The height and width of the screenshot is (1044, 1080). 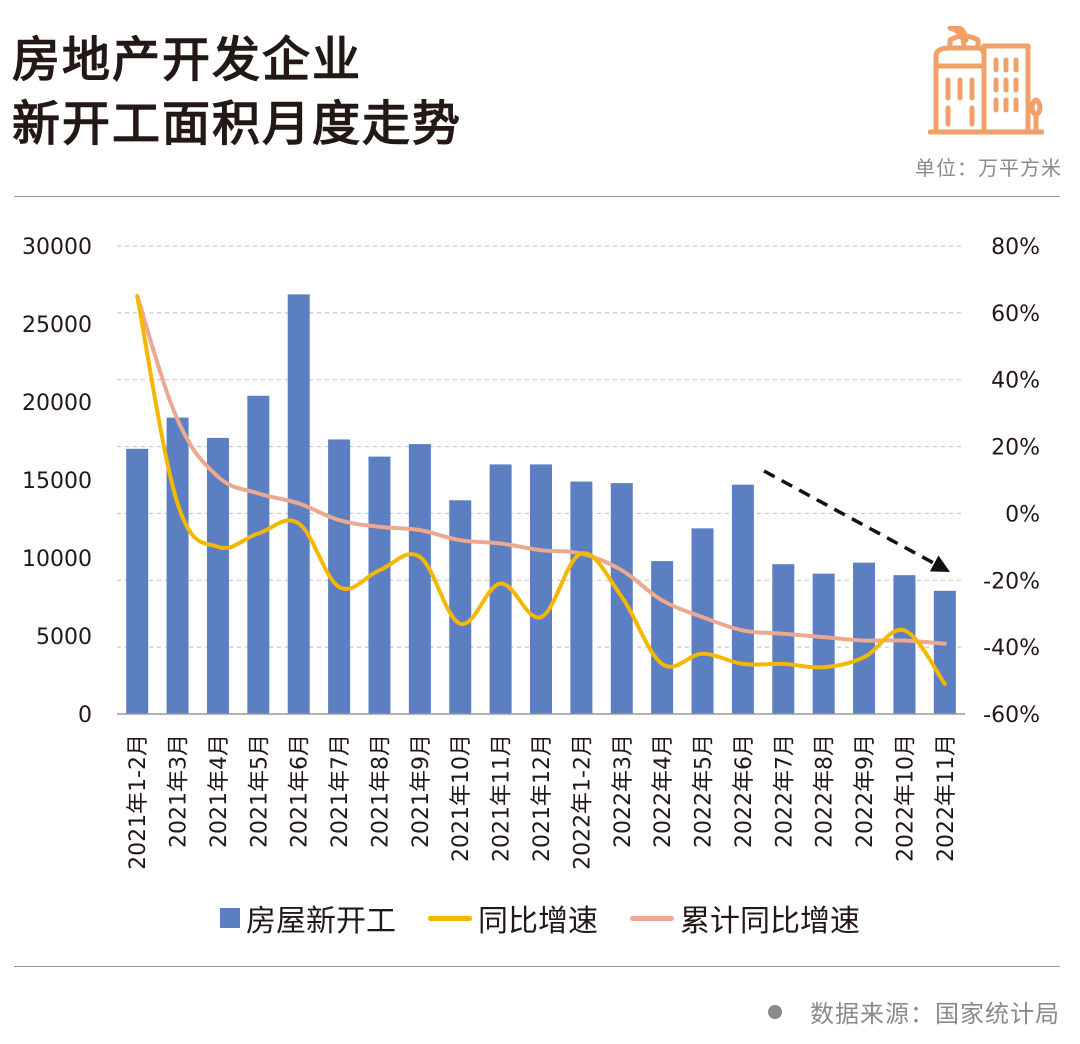 What do you see at coordinates (57, 325) in the screenshot?
I see `y-left-tick-label: 25000` at bounding box center [57, 325].